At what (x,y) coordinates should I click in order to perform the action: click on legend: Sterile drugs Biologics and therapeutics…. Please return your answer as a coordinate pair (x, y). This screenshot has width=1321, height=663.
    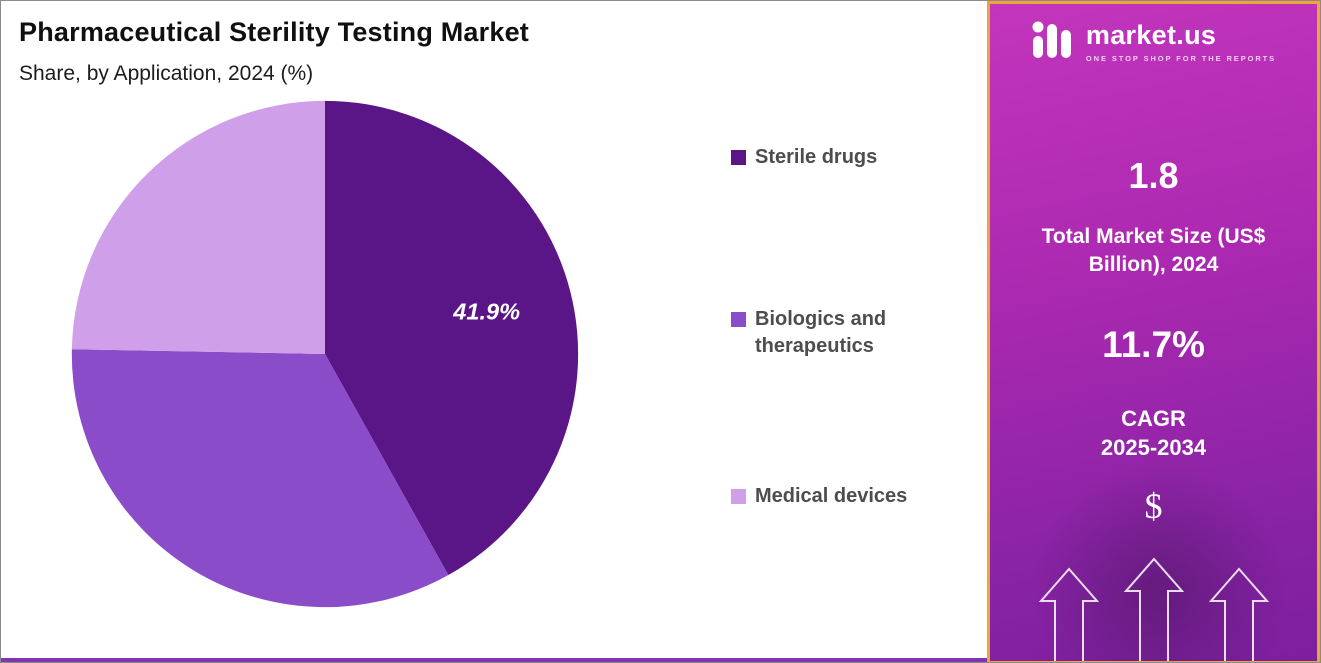
    Looking at the image, I should click on (848, 302).